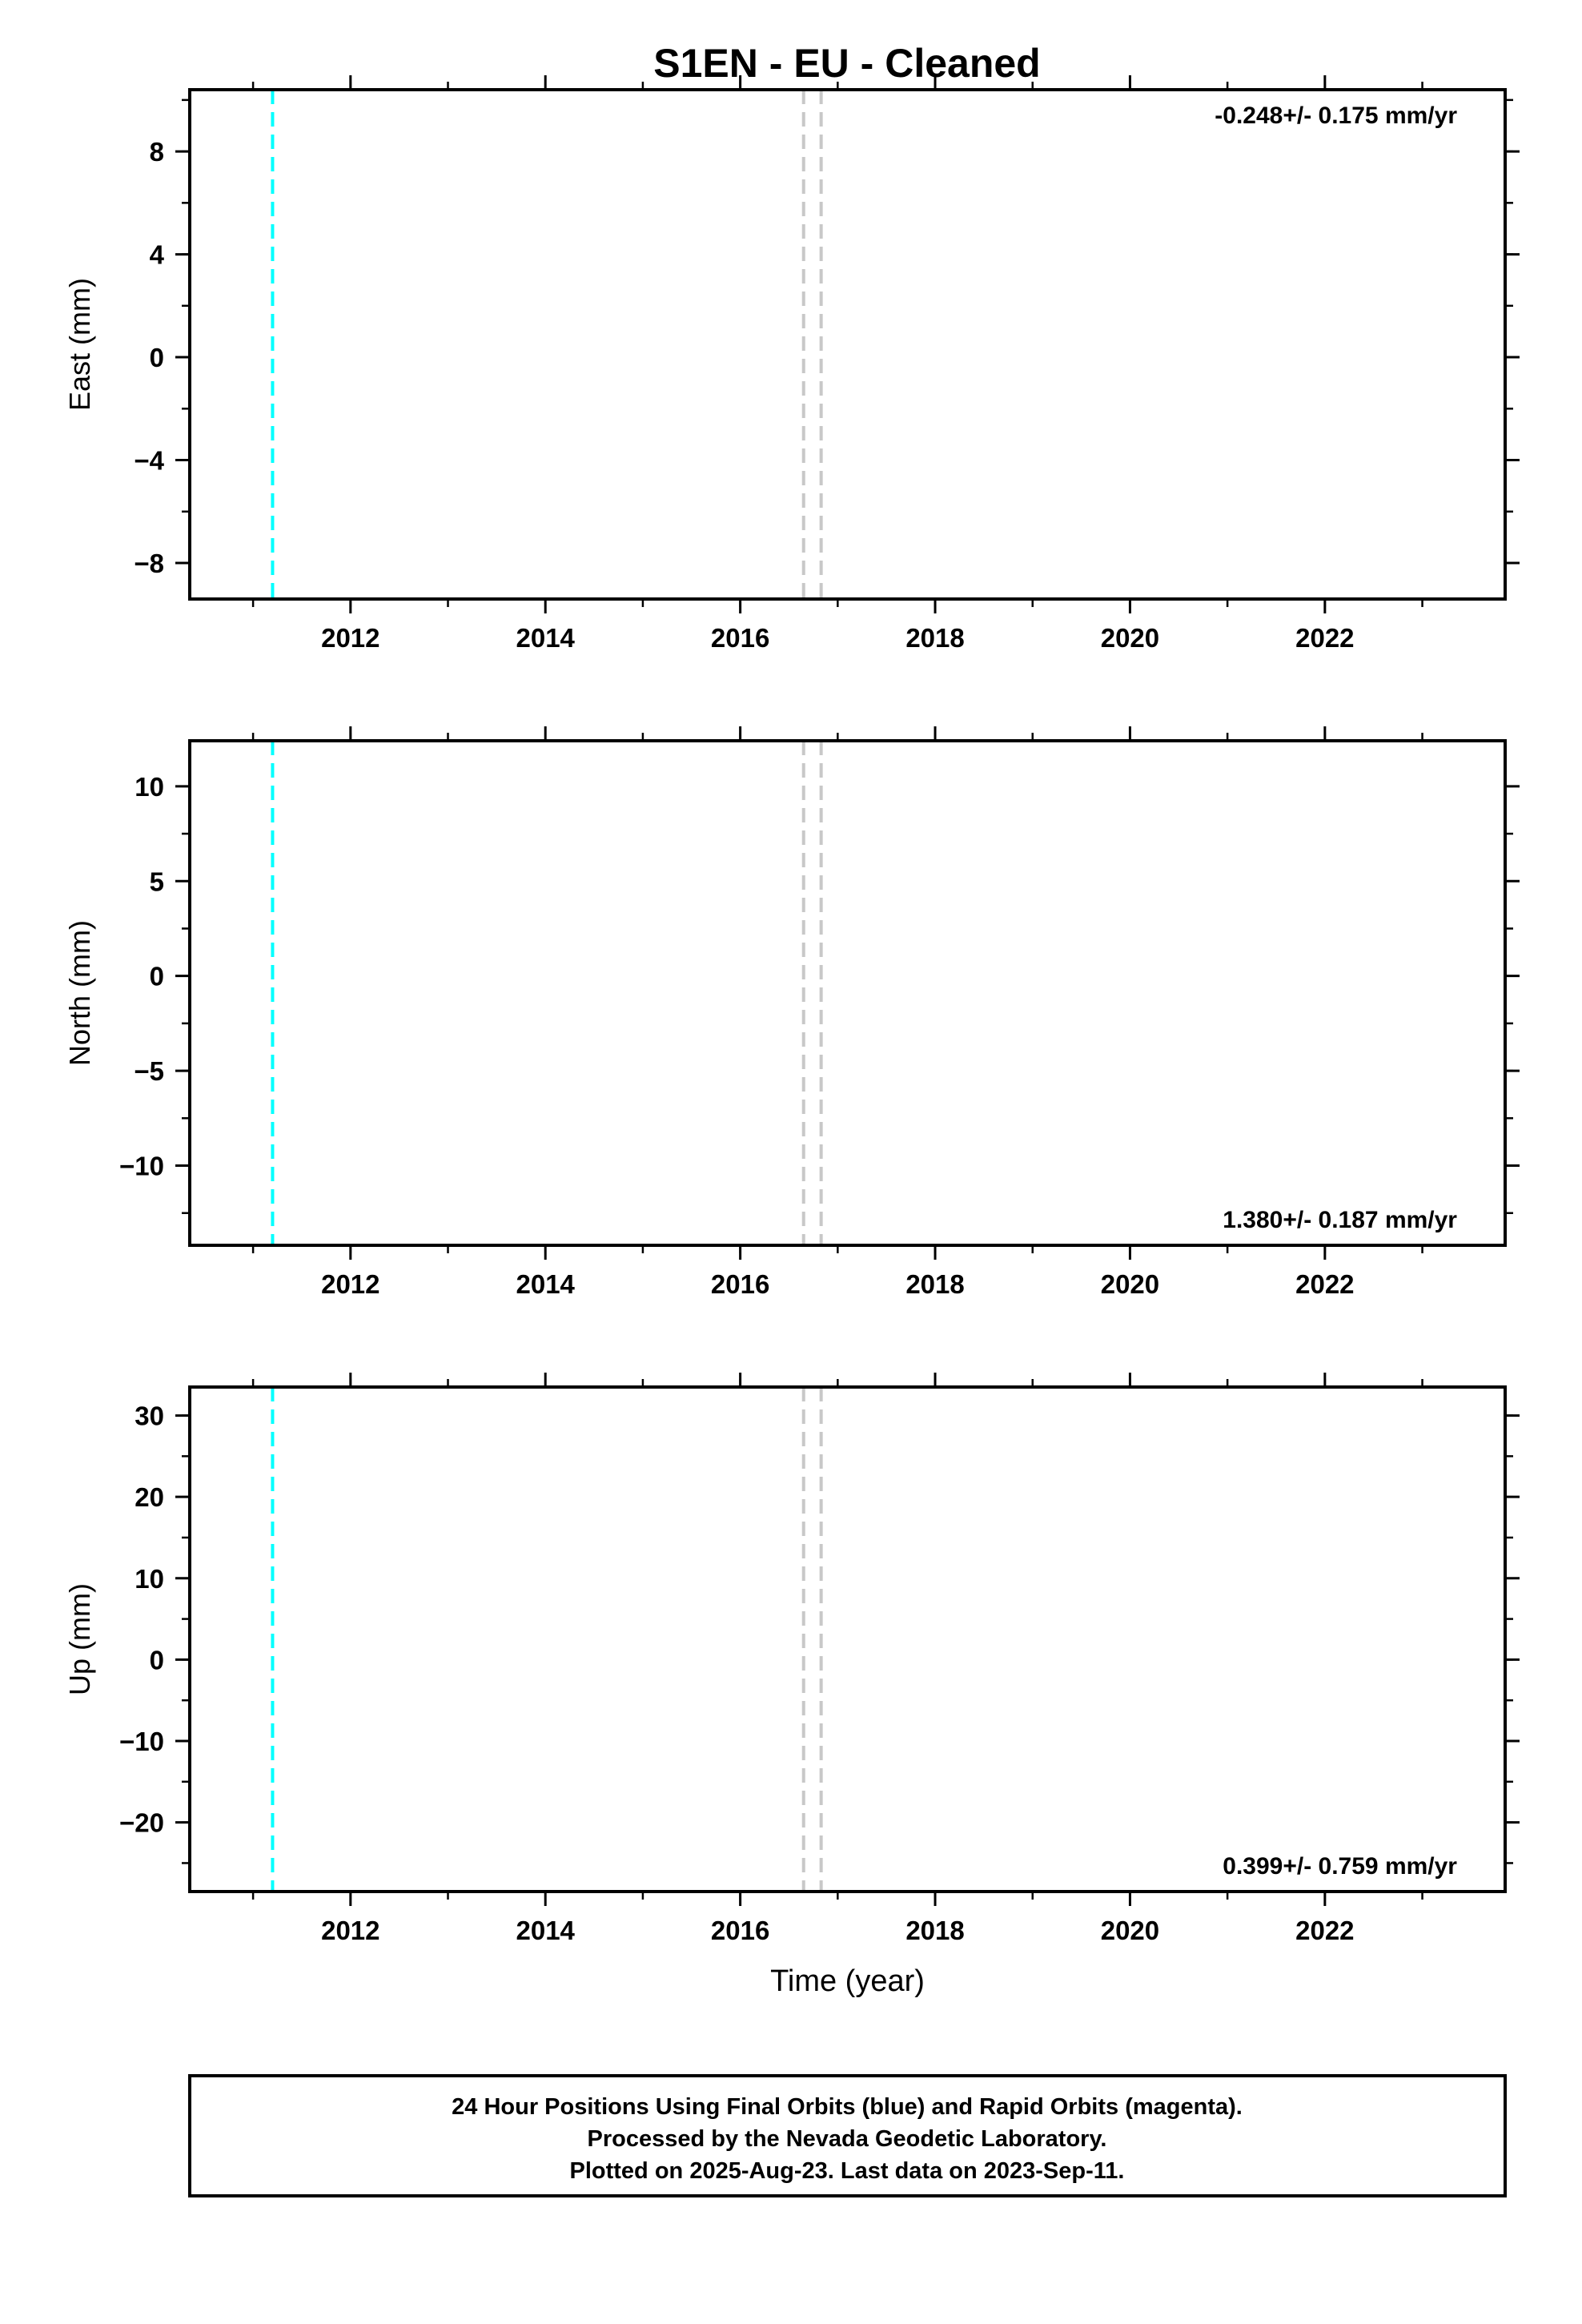 Image resolution: width=1582 pixels, height=2324 pixels. What do you see at coordinates (3, 2) in the screenshot?
I see `data-point` at bounding box center [3, 2].